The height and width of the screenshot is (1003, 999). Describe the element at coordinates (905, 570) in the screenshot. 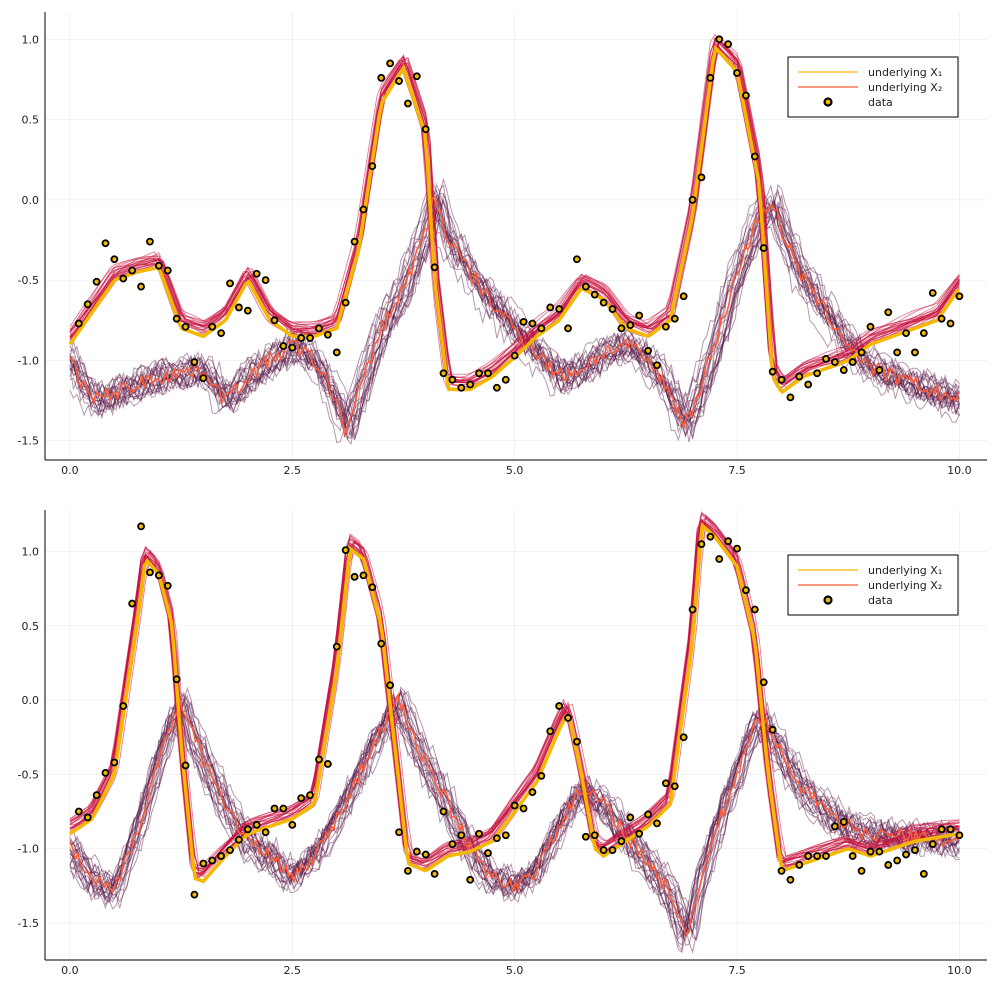

I see `legend-label: underlying X₁` at that location.